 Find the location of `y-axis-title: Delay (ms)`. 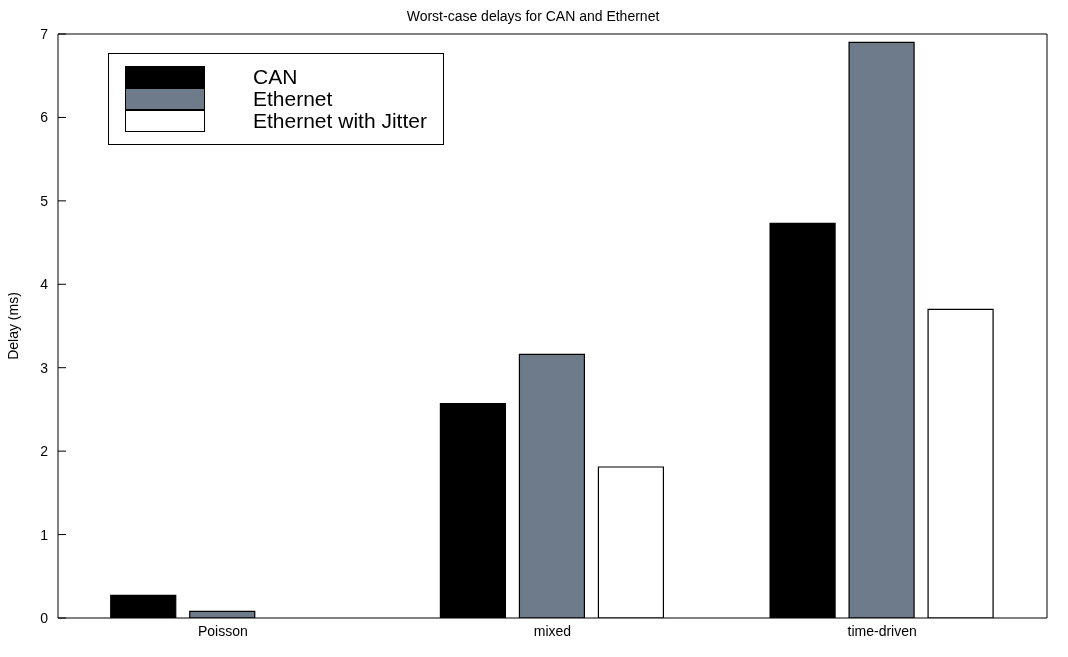

y-axis-title: Delay (ms) is located at coordinates (12, 326).